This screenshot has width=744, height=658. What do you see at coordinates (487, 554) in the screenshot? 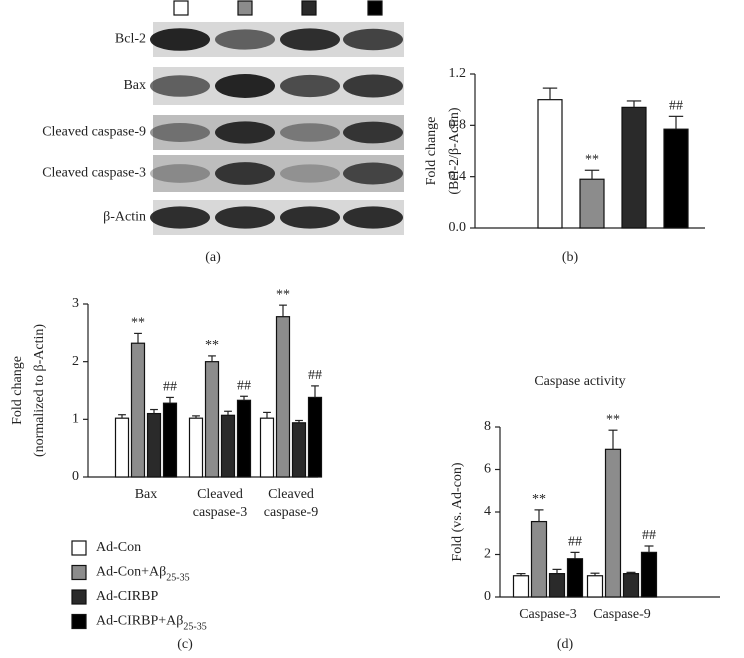
I see `y-tick-label: 2` at bounding box center [487, 554].